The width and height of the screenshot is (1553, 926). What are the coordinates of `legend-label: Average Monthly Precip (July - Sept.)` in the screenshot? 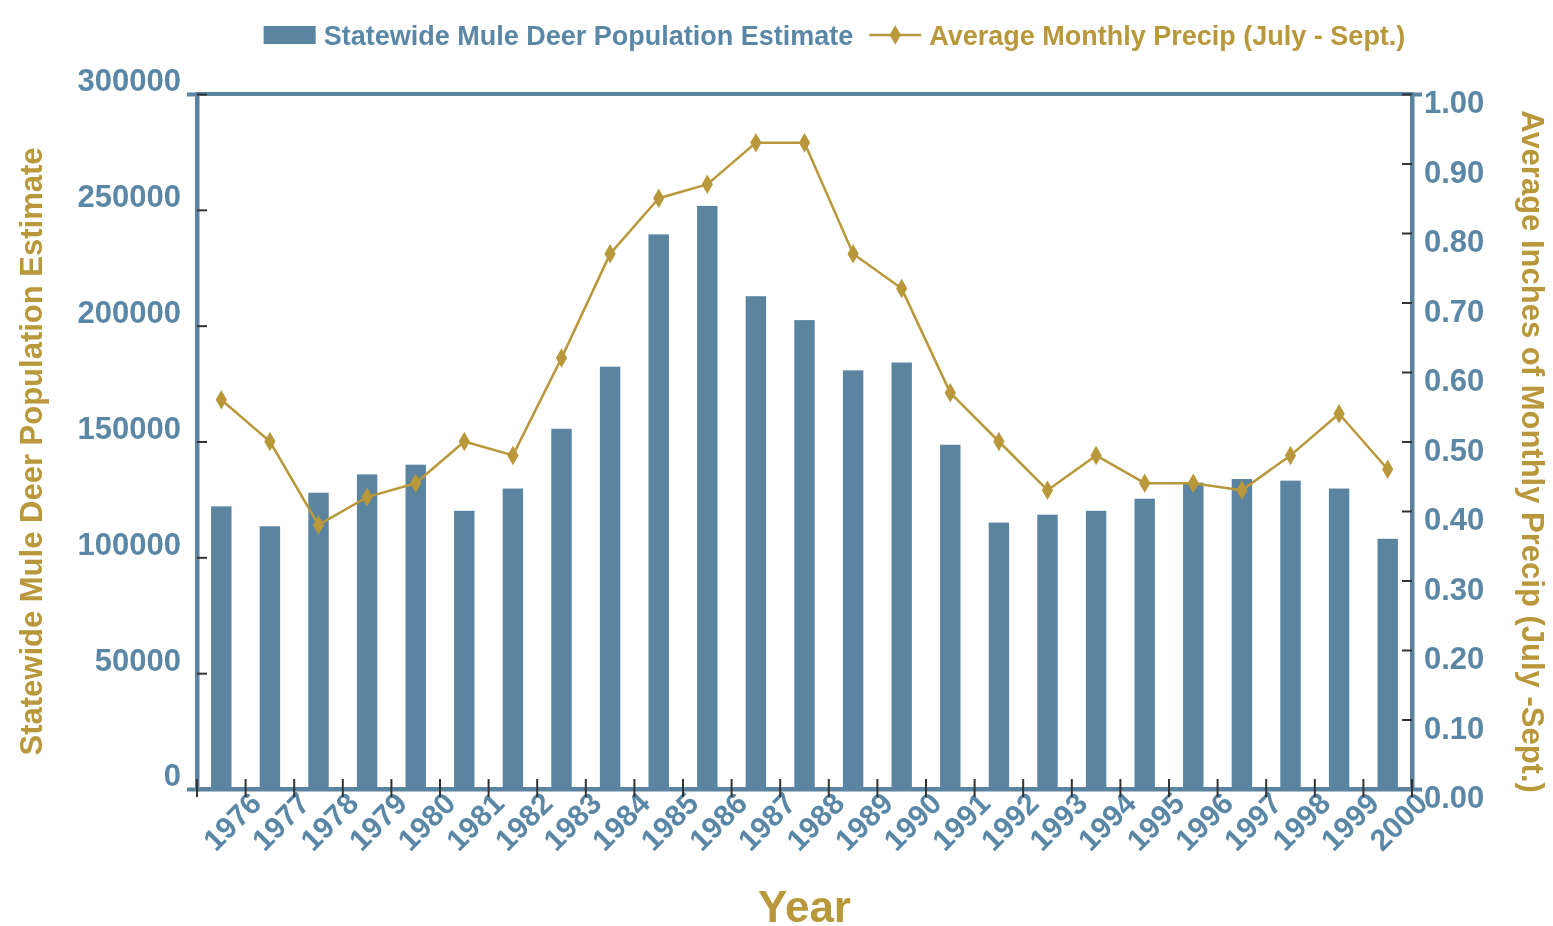 It's located at (1167, 36).